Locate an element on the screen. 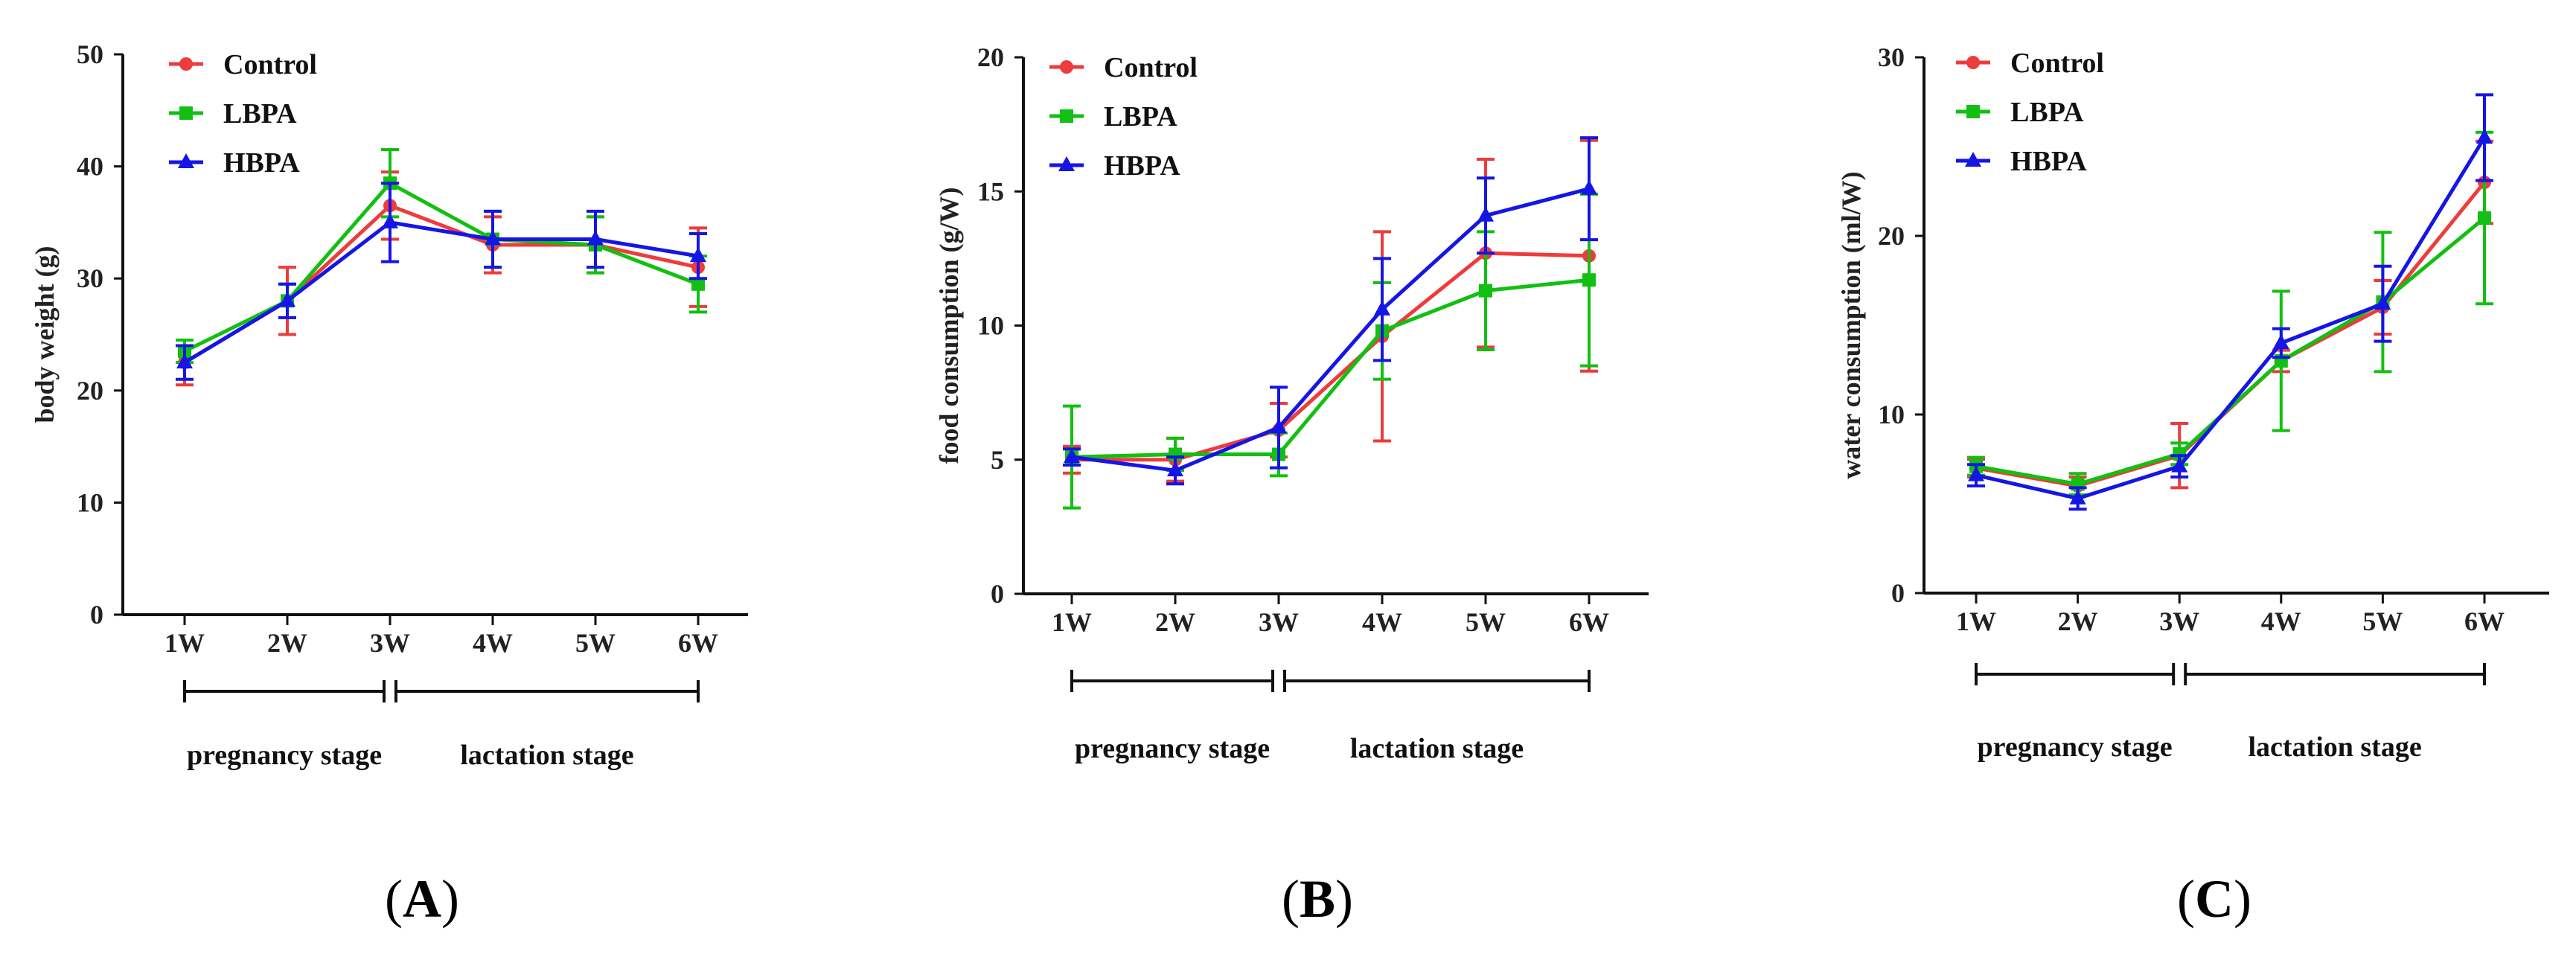  y-axis-label: water consumption (ml/W) is located at coordinates (1851, 324).